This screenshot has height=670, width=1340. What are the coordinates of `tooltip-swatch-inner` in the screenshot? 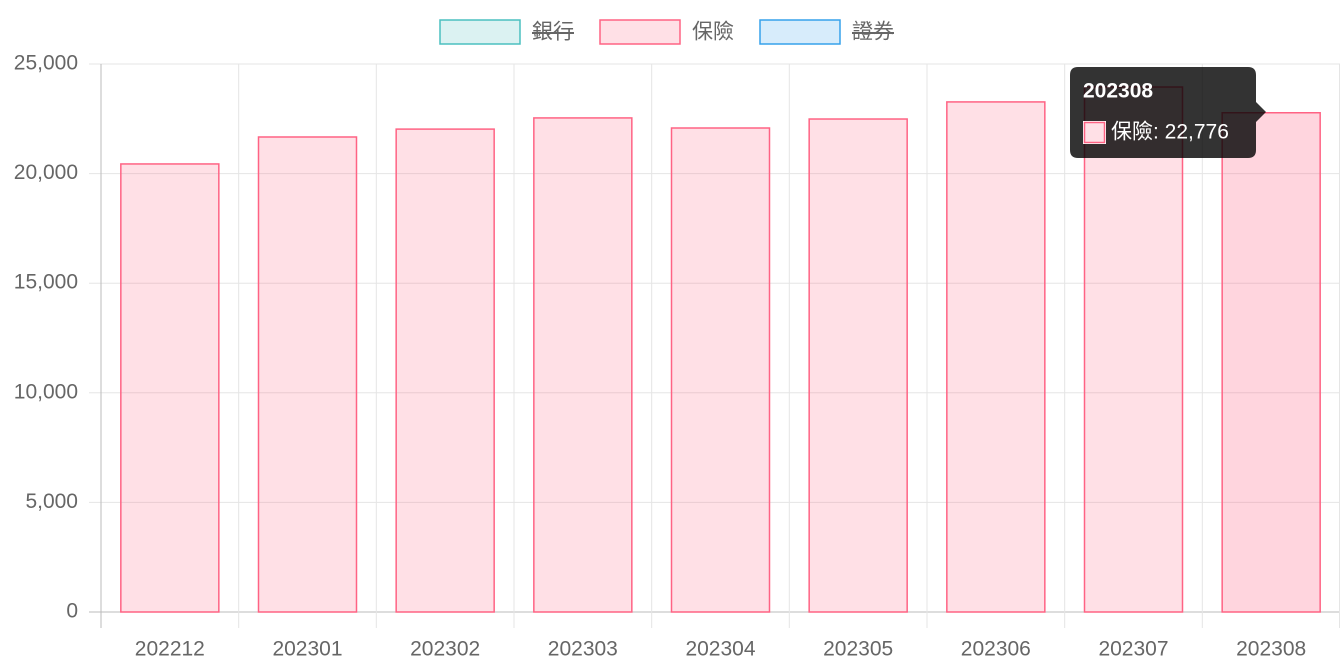 It's located at (1094, 132).